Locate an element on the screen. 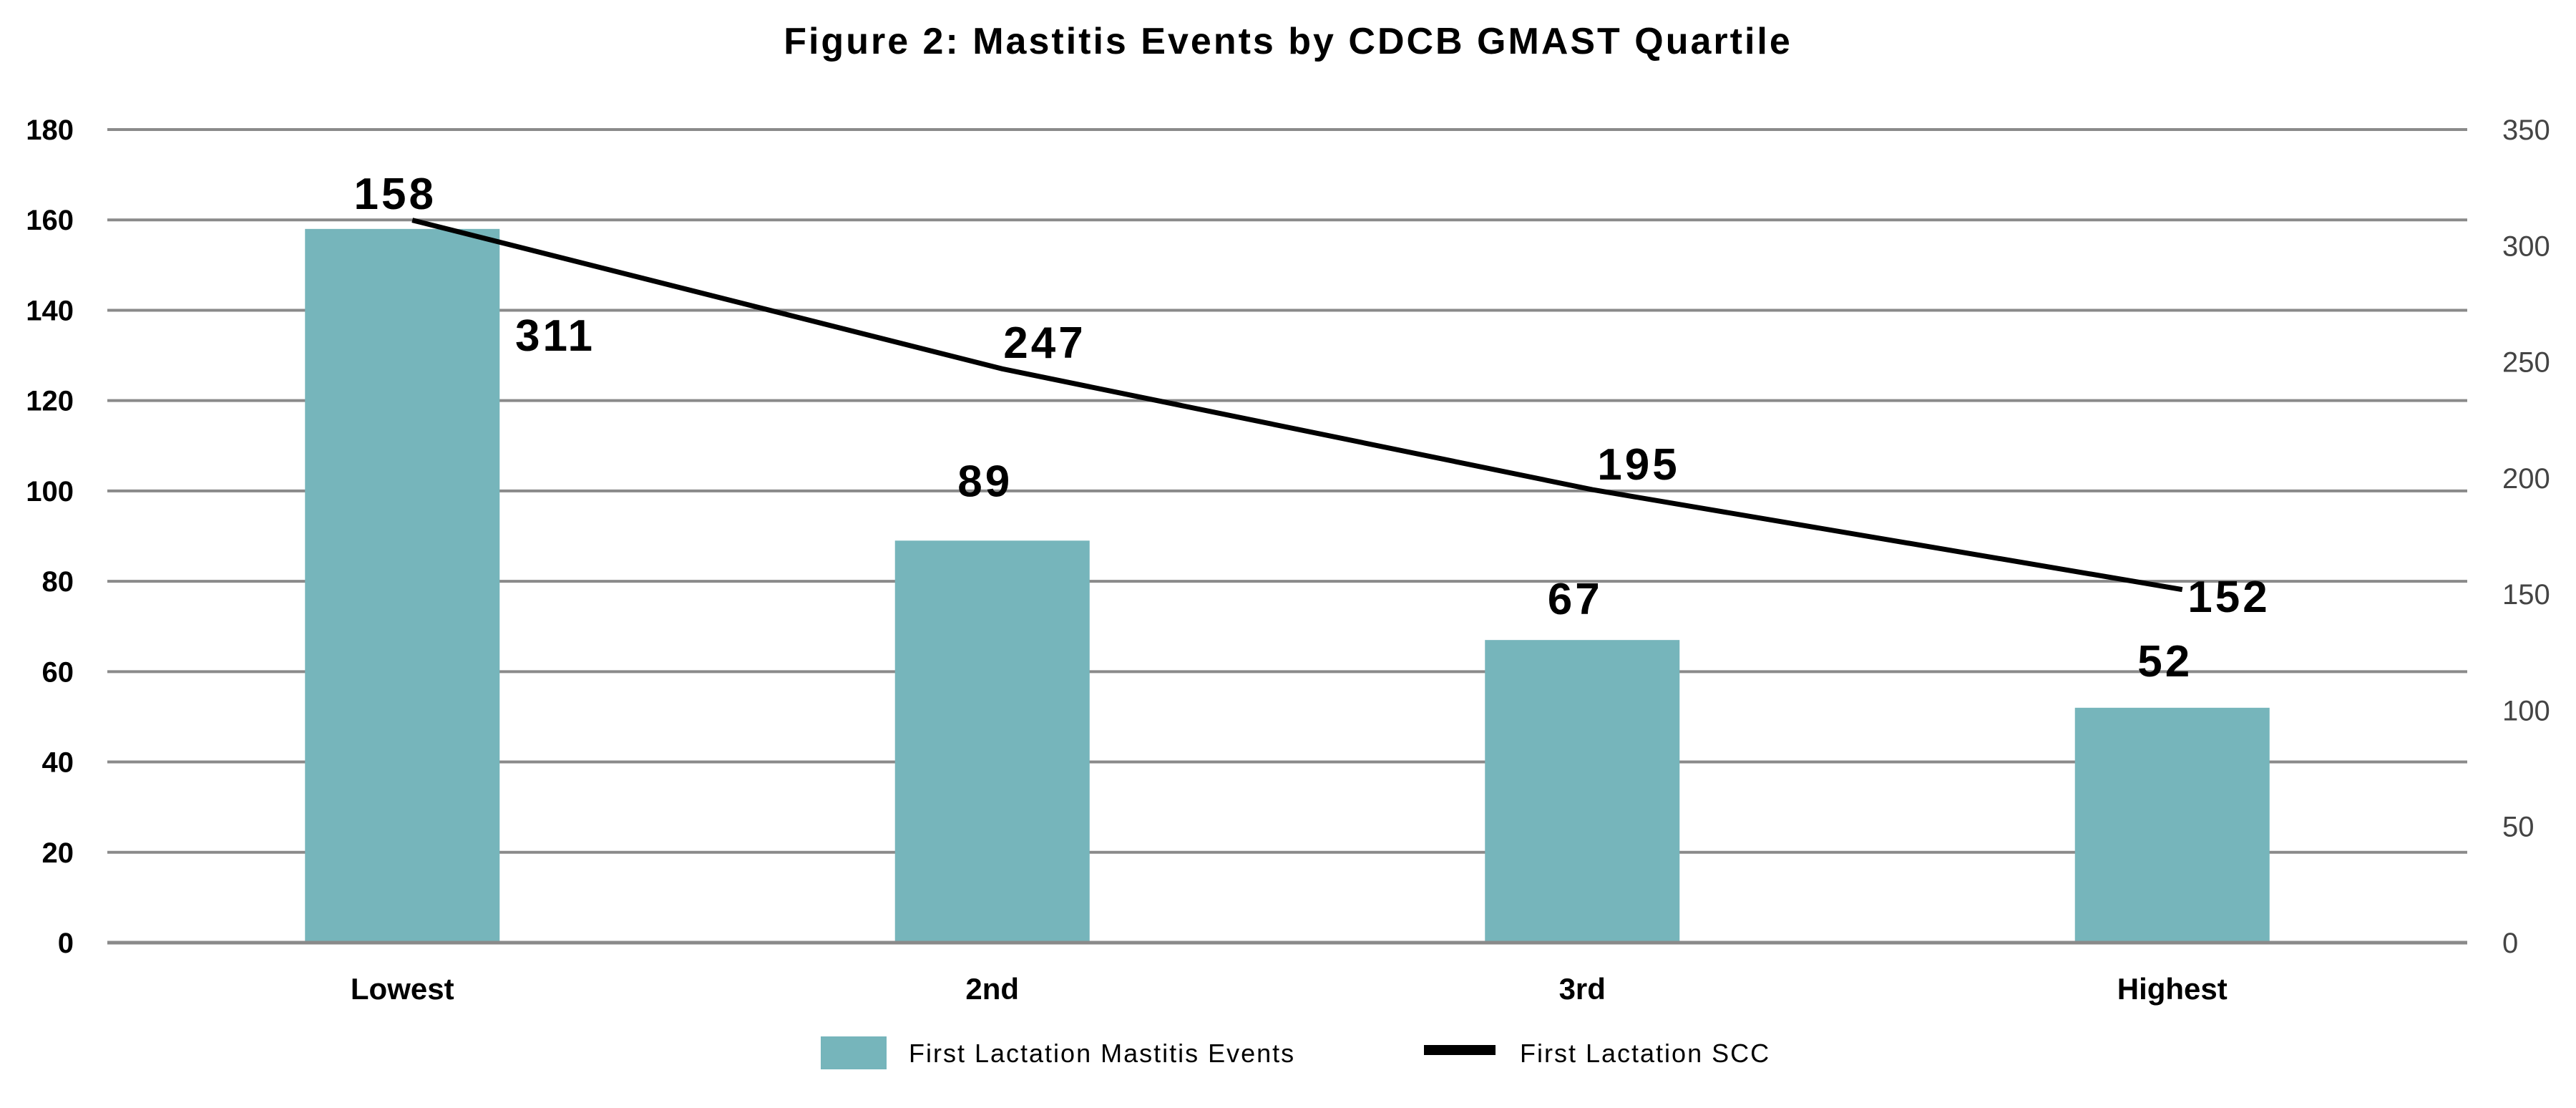 The width and height of the screenshot is (2576, 1108). x-axis: Lowest 2nd 3rd Highest is located at coordinates (1287, 974).